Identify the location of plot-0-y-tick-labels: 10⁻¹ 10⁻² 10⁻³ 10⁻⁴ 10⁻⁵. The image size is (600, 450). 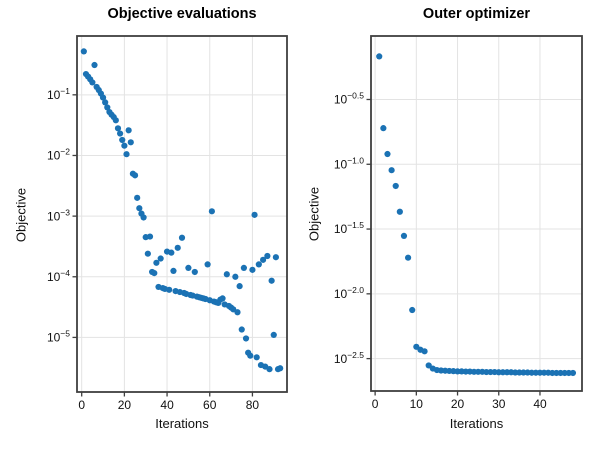
(58, 215).